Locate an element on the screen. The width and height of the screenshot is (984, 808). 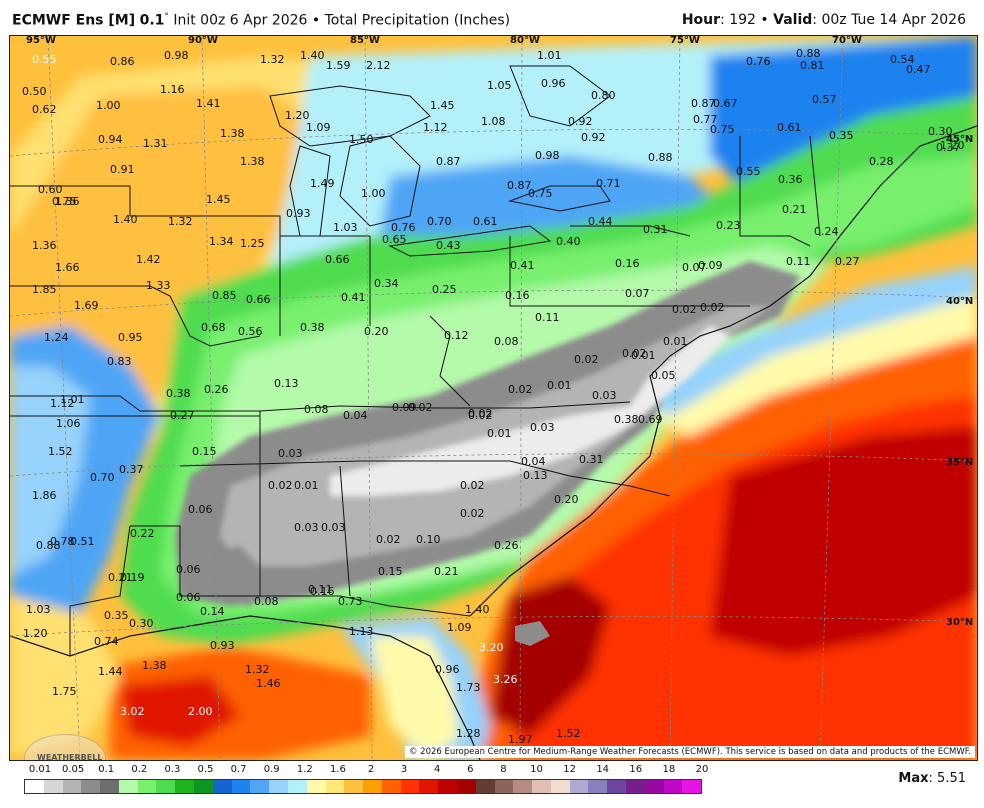
precip-value-label: 0.14 is located at coordinates (212, 611).